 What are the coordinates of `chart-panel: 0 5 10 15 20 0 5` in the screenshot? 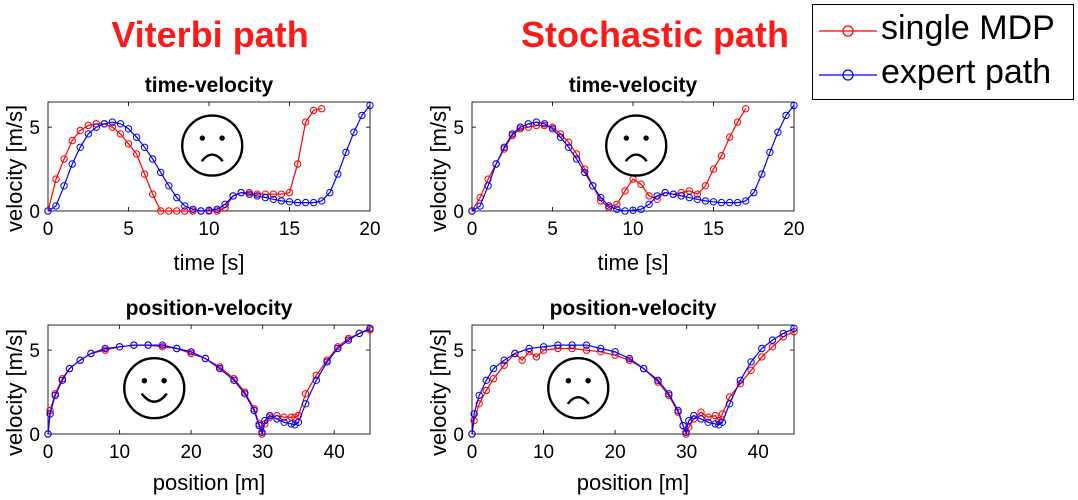 It's located at (205, 170).